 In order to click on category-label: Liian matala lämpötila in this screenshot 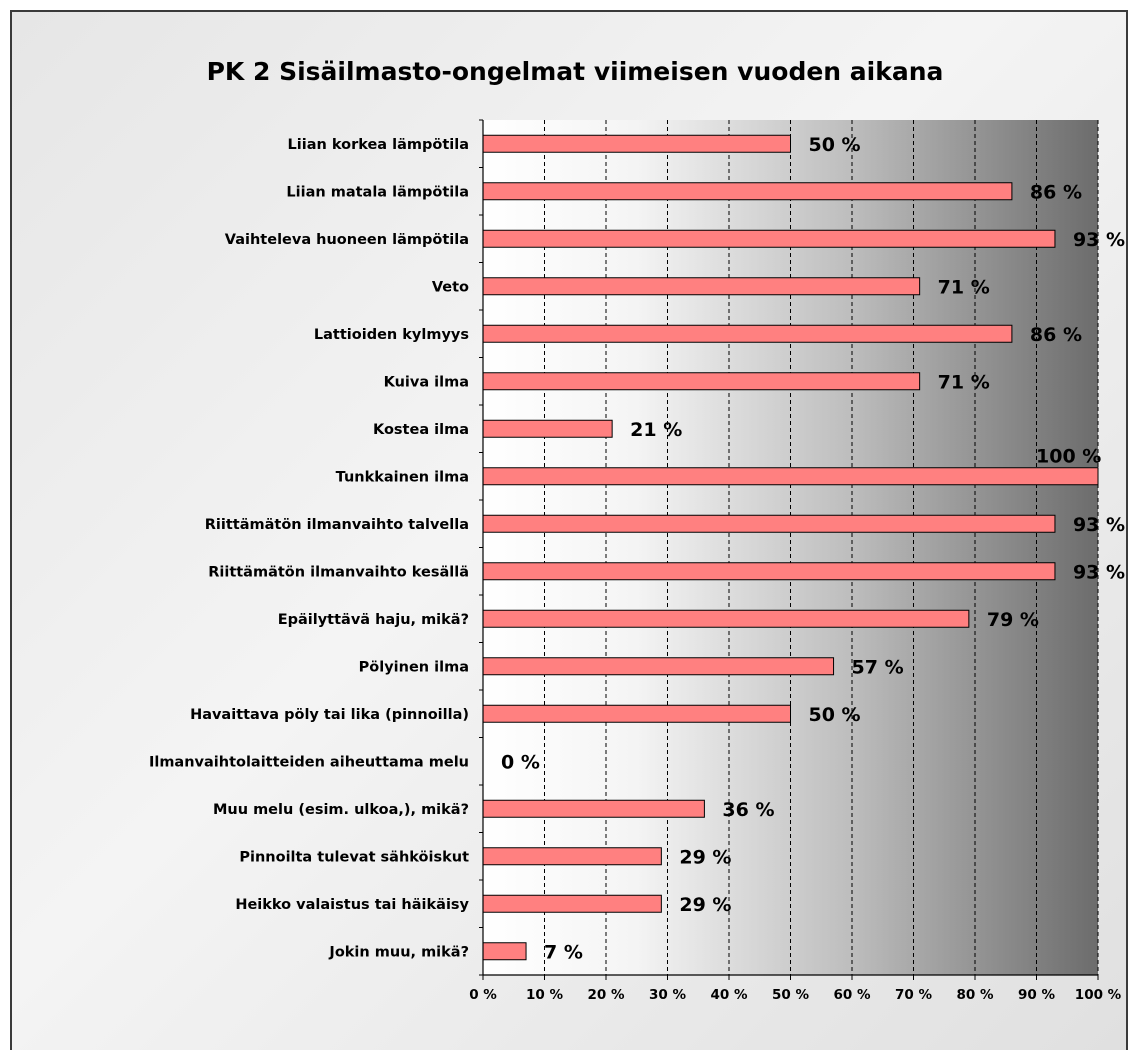, I will do `click(377, 192)`.